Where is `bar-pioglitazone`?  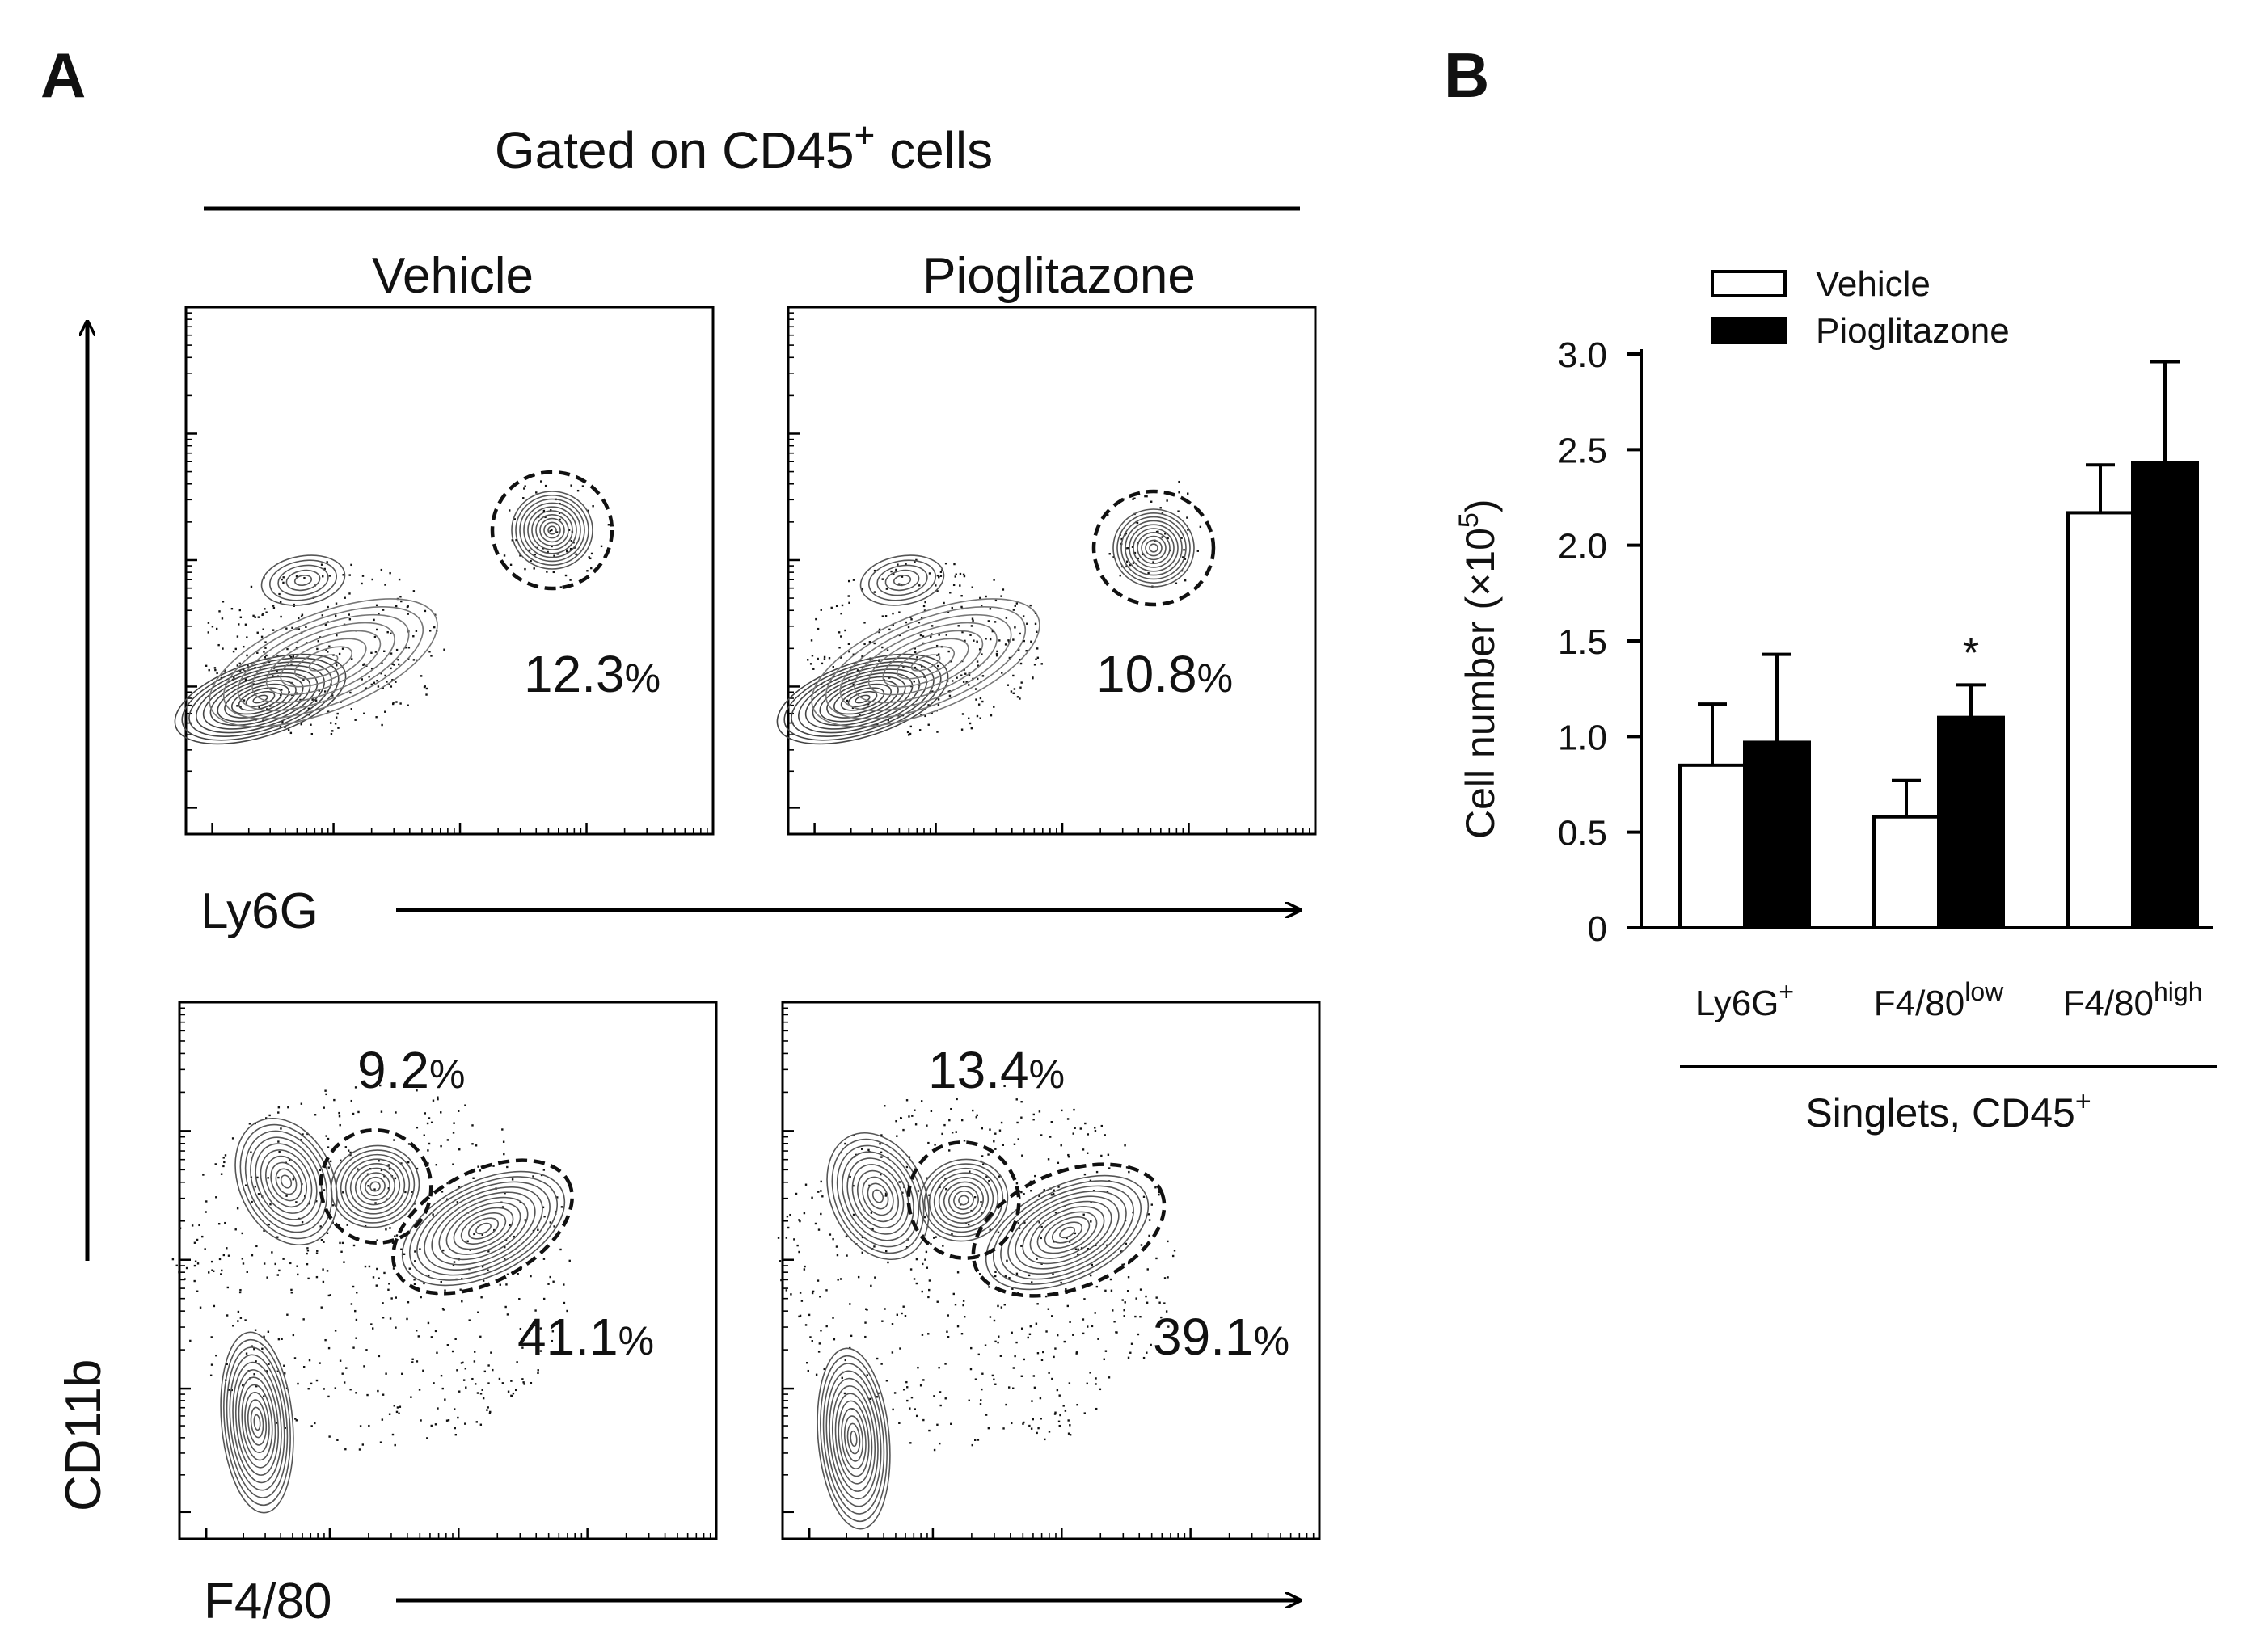
bar-pioglitazone is located at coordinates (1777, 835).